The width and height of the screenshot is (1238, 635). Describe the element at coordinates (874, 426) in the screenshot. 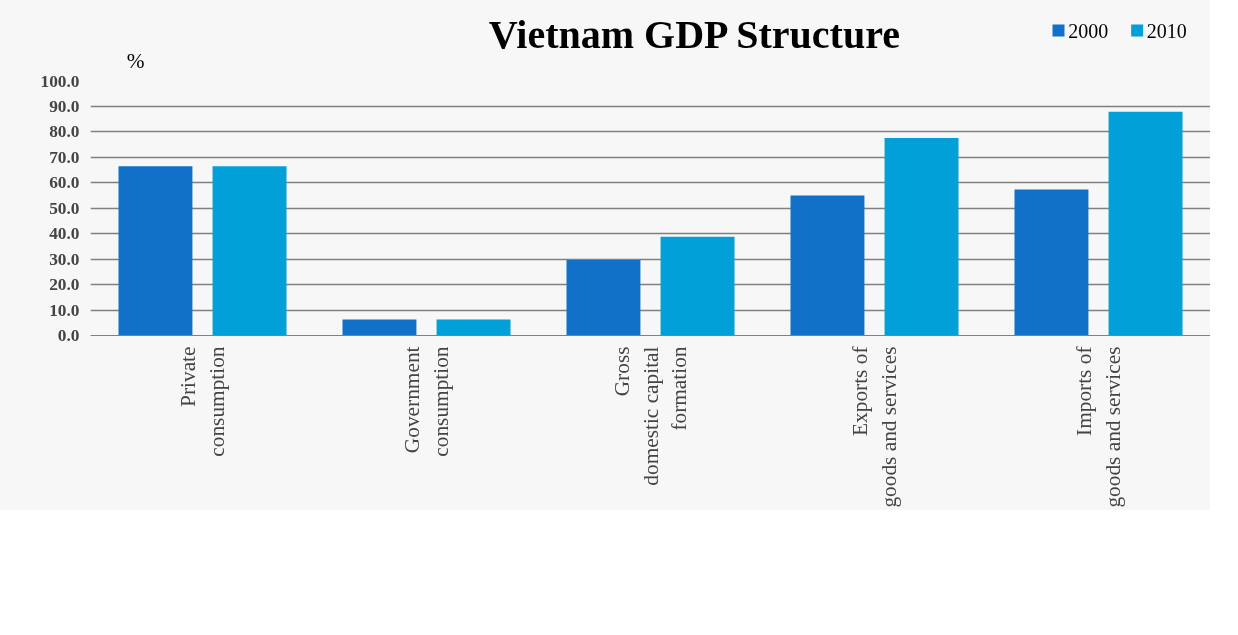

I see `x-tick-label: Exports of goods and services` at that location.